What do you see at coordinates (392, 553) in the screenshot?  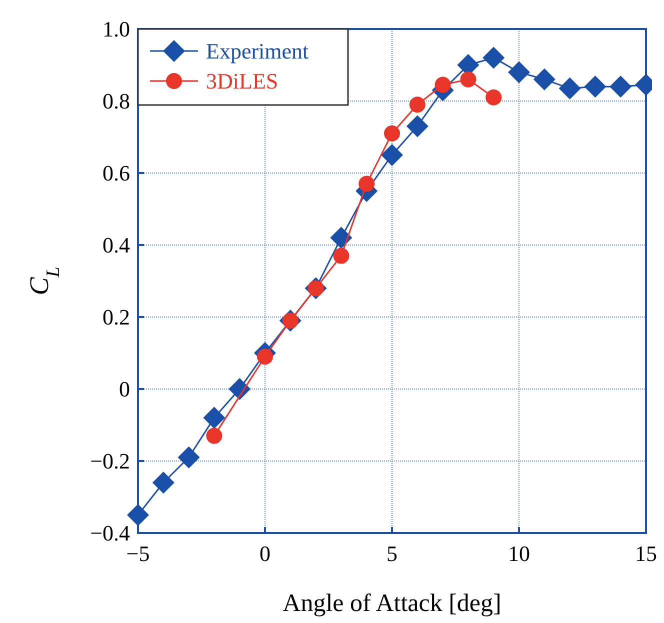 I see `x-tick-label: 5` at bounding box center [392, 553].